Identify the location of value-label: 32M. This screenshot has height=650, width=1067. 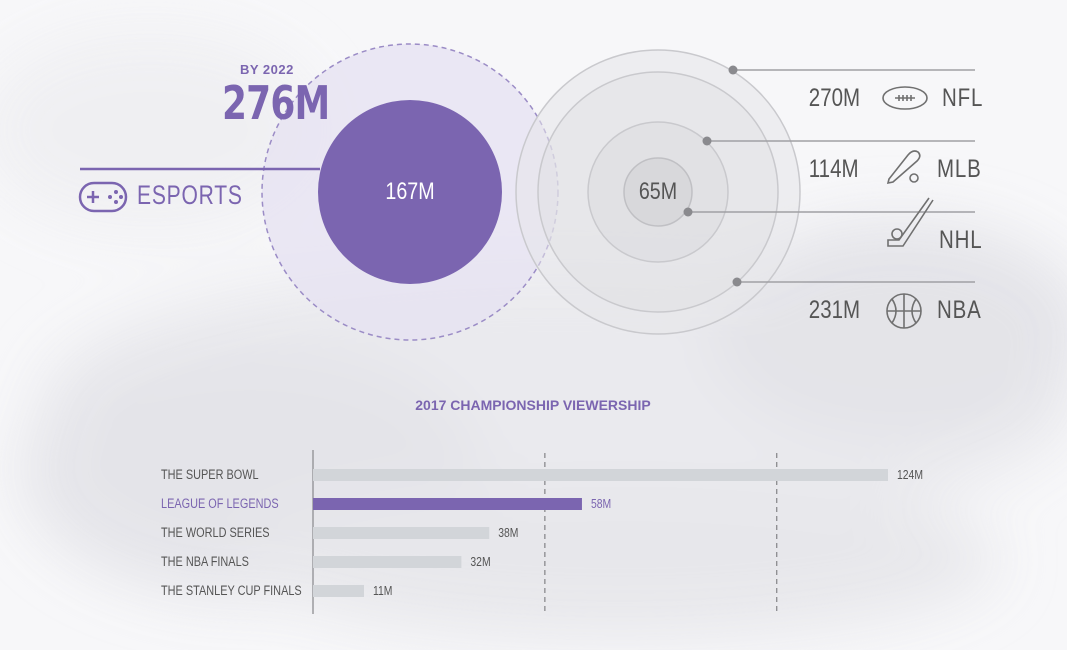
(480, 562).